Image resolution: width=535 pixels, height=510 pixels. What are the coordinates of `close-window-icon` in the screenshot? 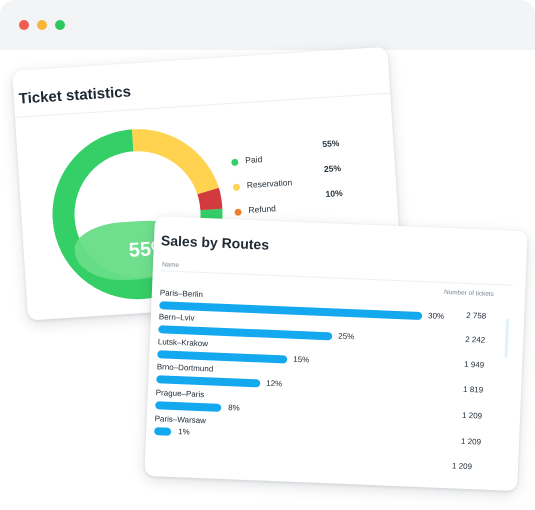 It's located at (24, 25).